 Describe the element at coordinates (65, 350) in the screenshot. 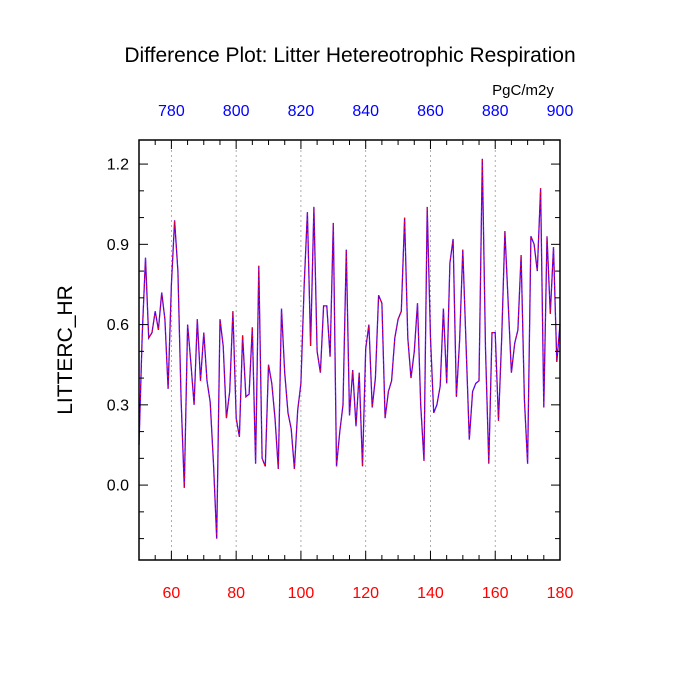

I see `y-axis-label: LITTERC_HR` at that location.